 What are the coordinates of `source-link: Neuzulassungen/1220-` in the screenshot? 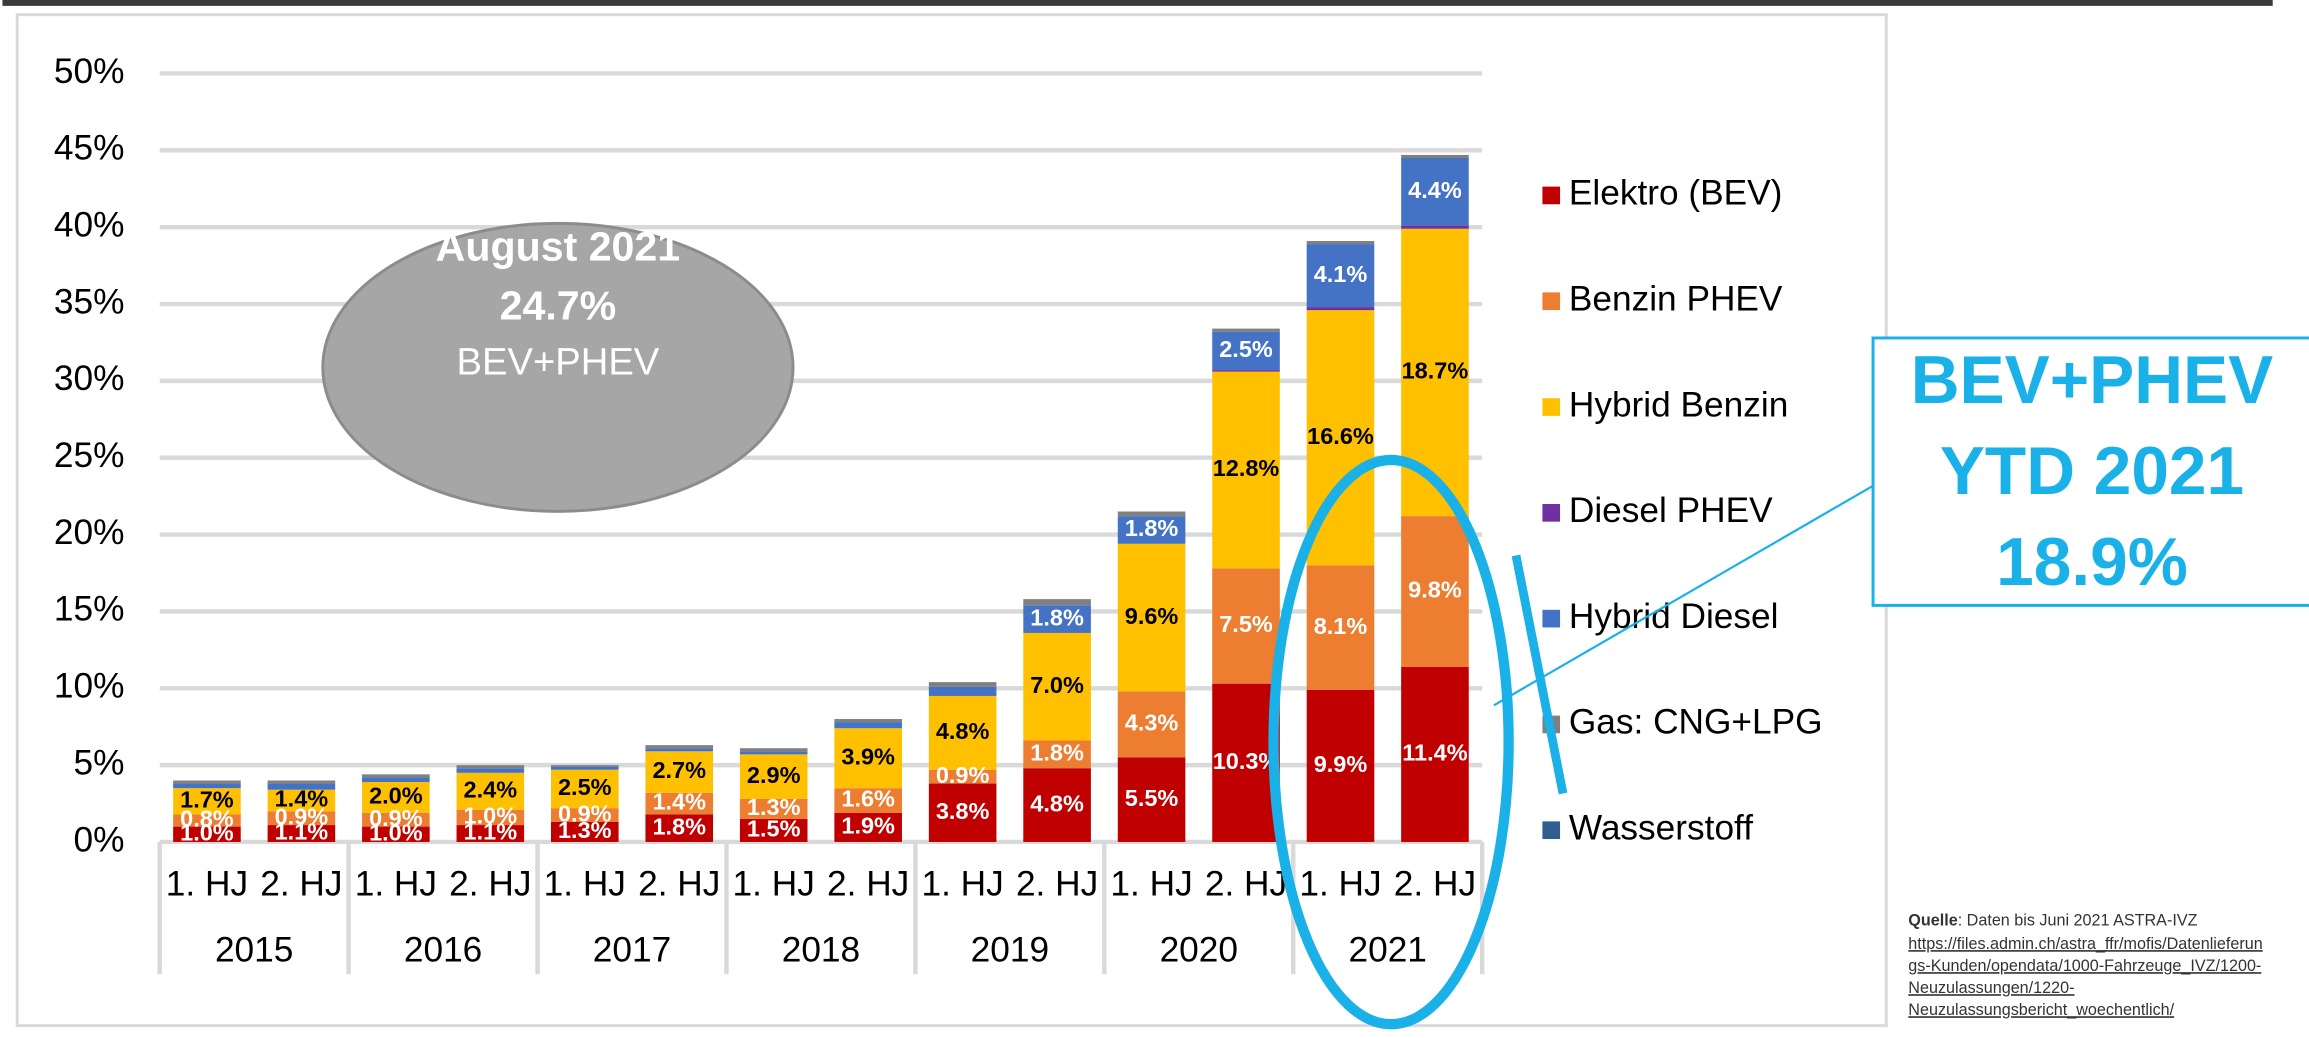 It's located at (1991, 988).